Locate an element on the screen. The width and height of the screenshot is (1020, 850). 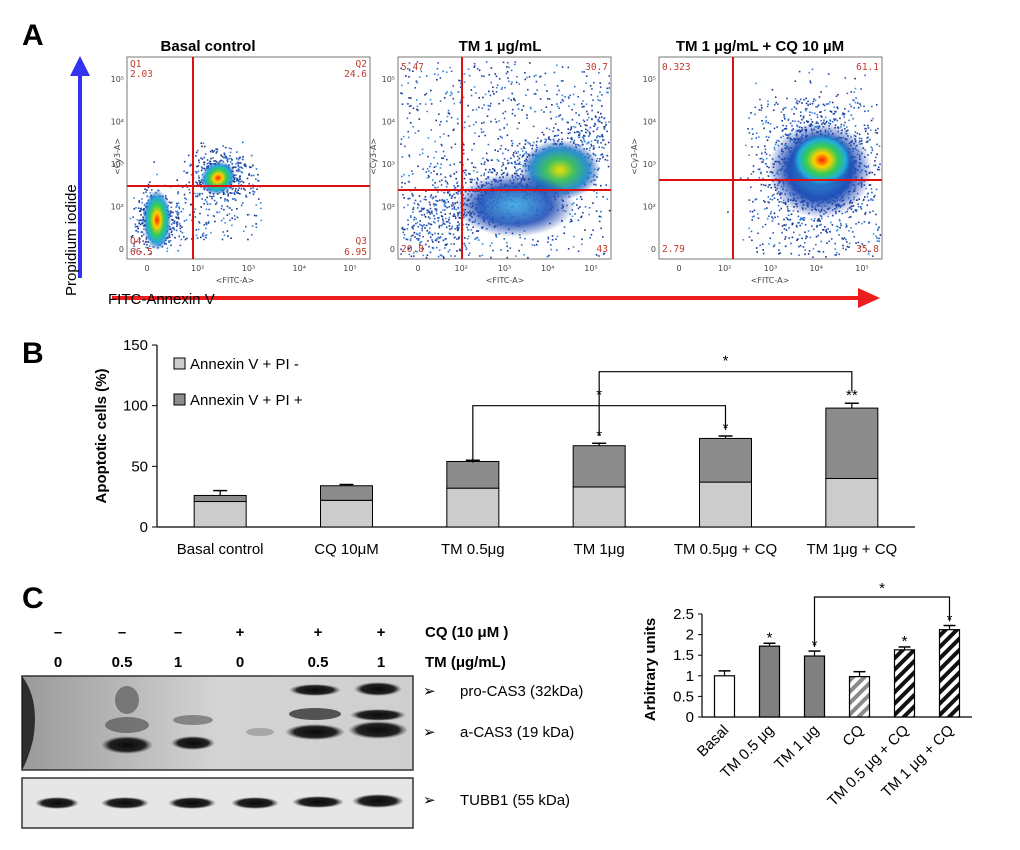
quadrant-q4-value: 2.79 is located at coordinates (673, 249).